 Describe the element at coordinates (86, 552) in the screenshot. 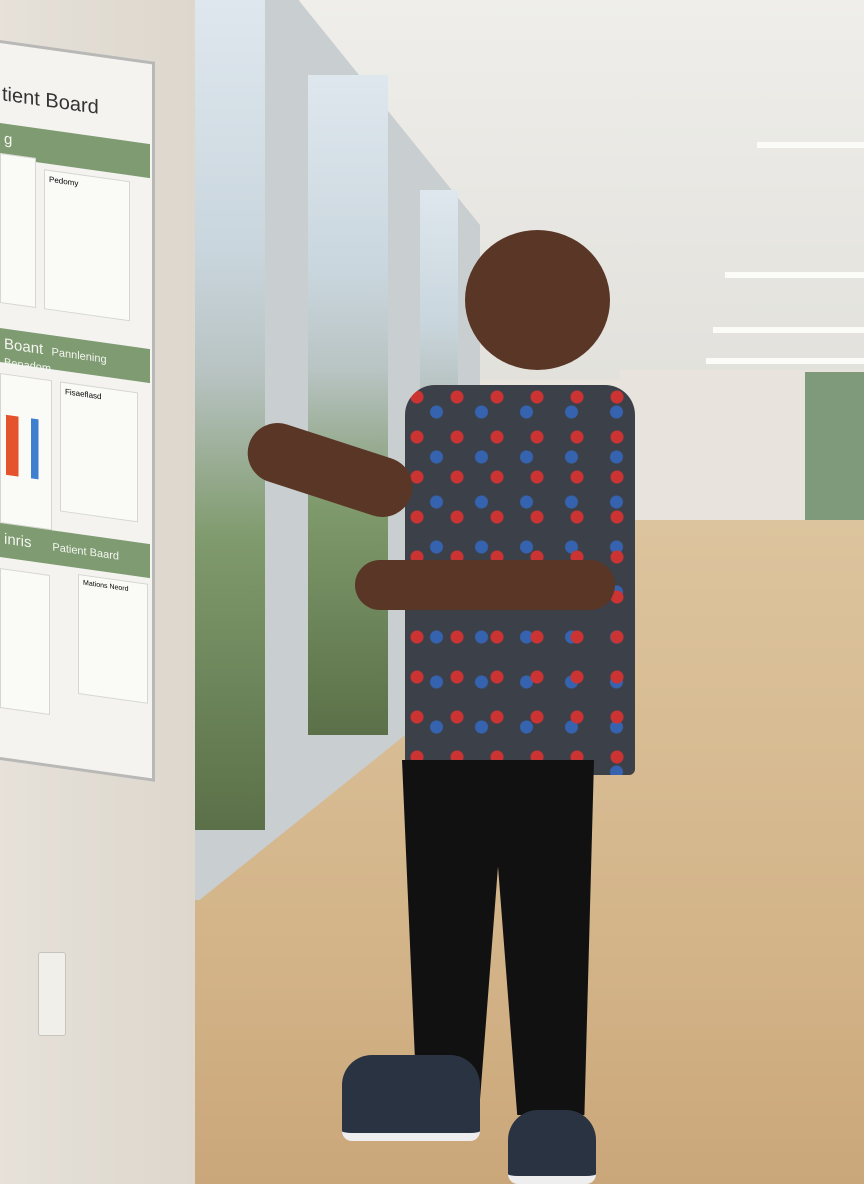

I see `band-label: Patient Baard` at that location.